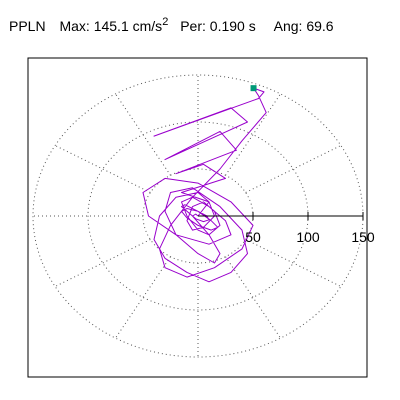 The height and width of the screenshot is (400, 400). Describe the element at coordinates (74, 26) in the screenshot. I see `max-label: Max:` at that location.